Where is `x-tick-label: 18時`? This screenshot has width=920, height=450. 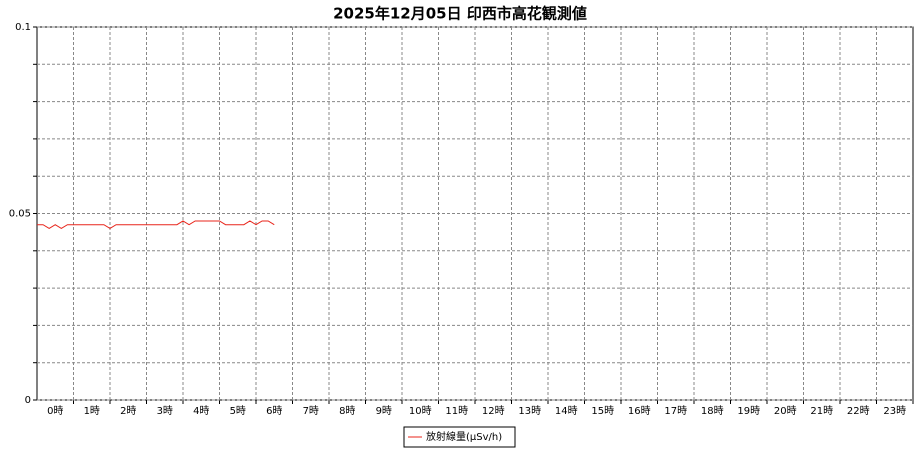 x-tick-label: 18時 is located at coordinates (712, 411).